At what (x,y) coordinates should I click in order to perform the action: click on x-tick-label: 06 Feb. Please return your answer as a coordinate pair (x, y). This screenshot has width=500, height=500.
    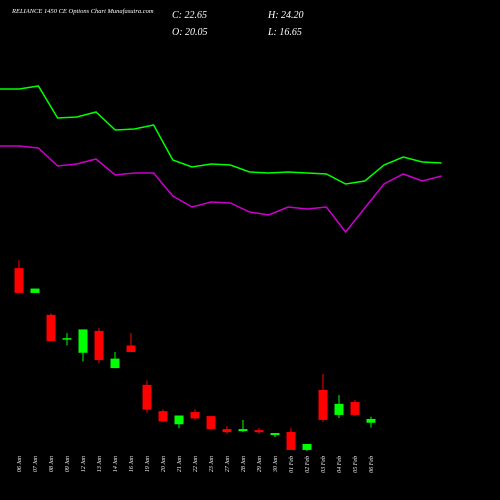
    Looking at the image, I should click on (372, 464).